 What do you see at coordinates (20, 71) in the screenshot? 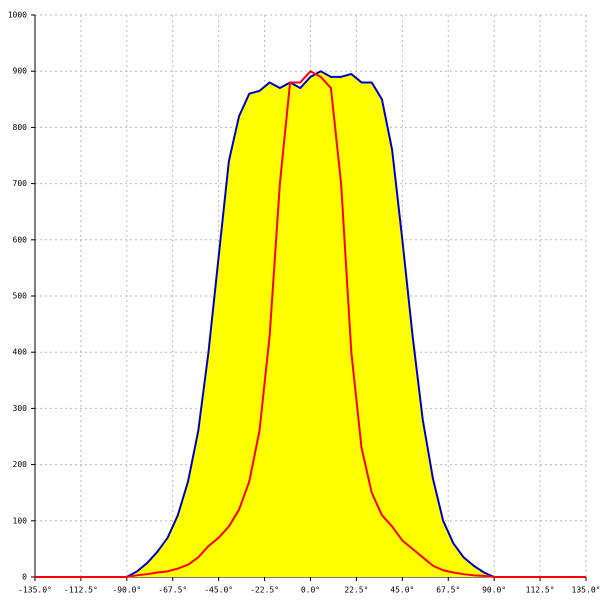
I see `y-tick-label: 900` at bounding box center [20, 71].